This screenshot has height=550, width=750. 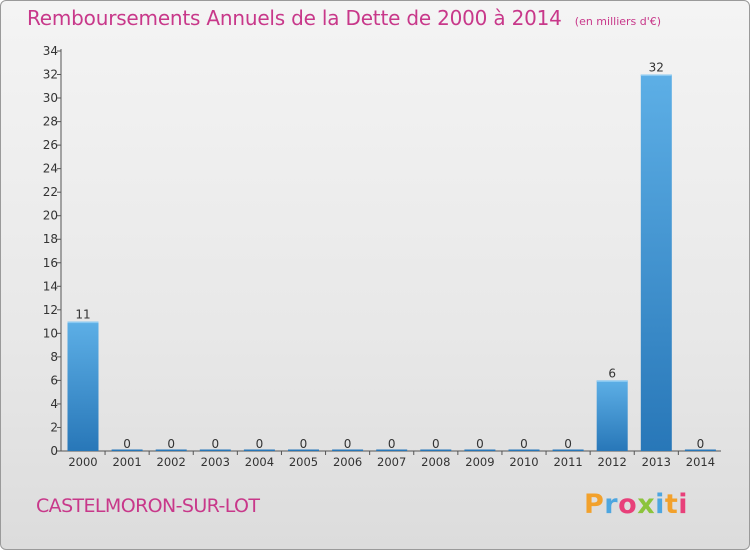 I want to click on y-tick-label: 24, so click(x=50, y=169).